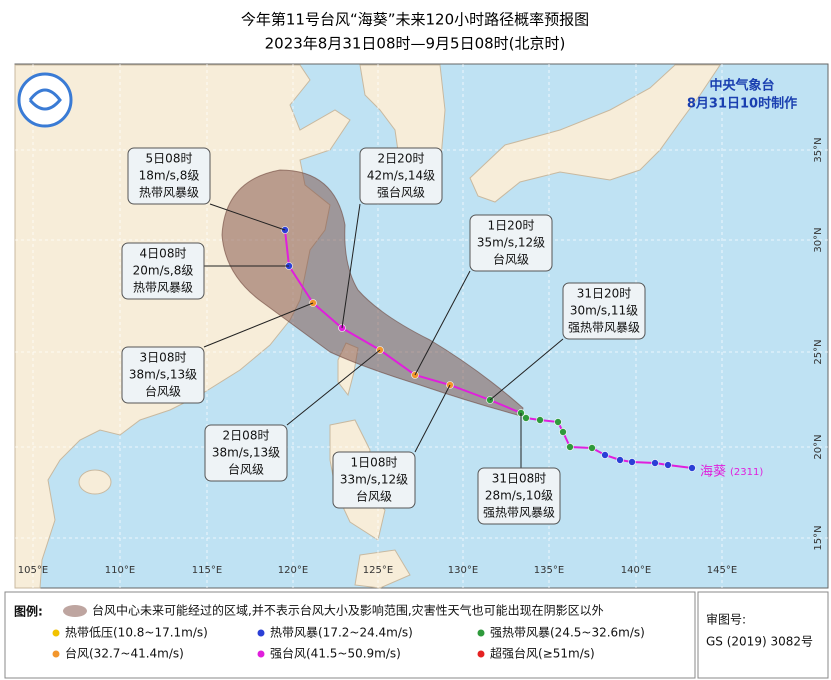 The width and height of the screenshot is (831, 680). What do you see at coordinates (75, 611) in the screenshot?
I see `cone-swatch` at bounding box center [75, 611].